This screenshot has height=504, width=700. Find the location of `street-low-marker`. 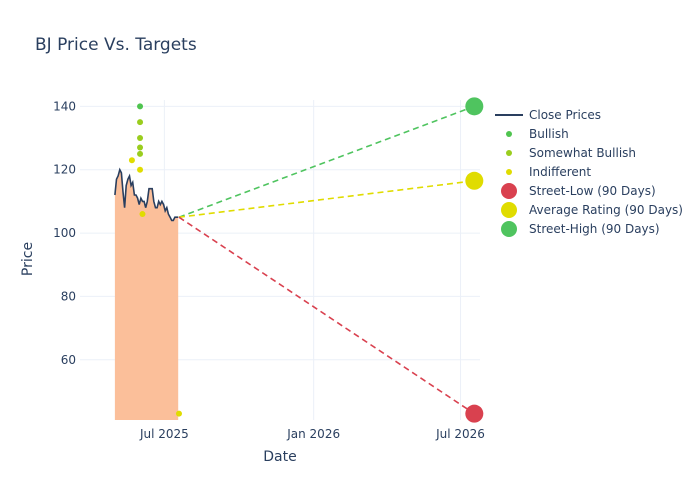

street-low-marker is located at coordinates (474, 413).